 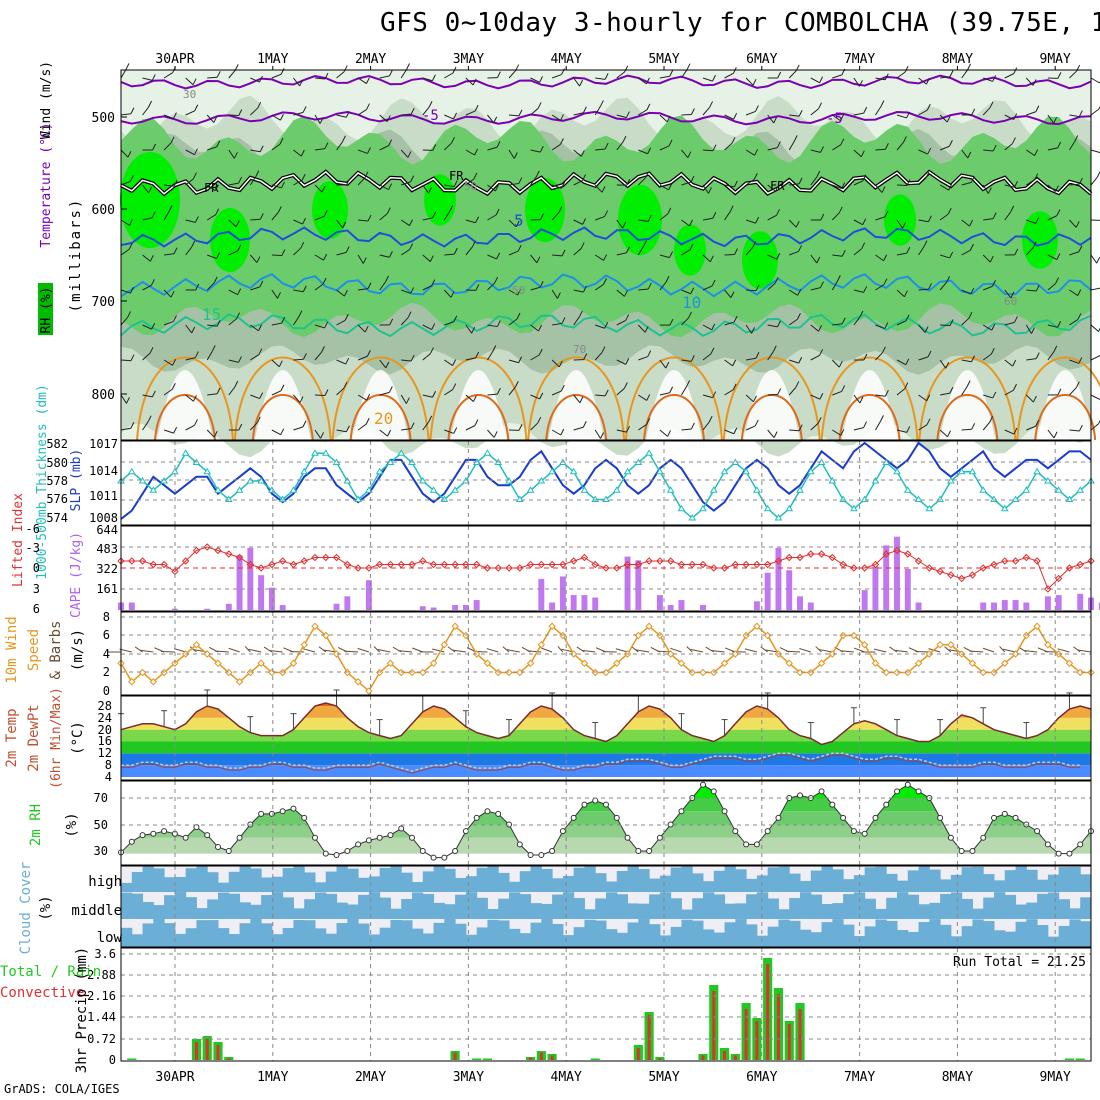 I want to click on rh-tick-label: 30, so click(x=101, y=851).